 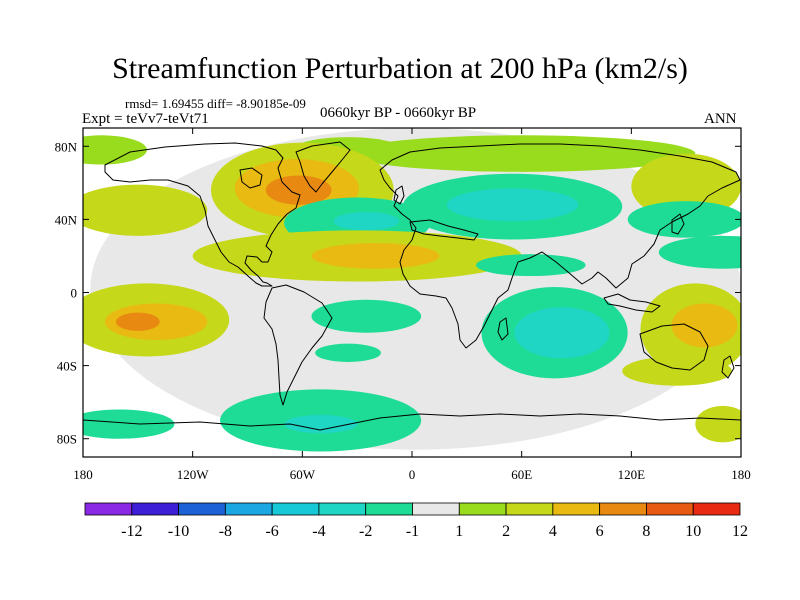 I want to click on colorbar-label-7: 1, so click(x=459, y=531).